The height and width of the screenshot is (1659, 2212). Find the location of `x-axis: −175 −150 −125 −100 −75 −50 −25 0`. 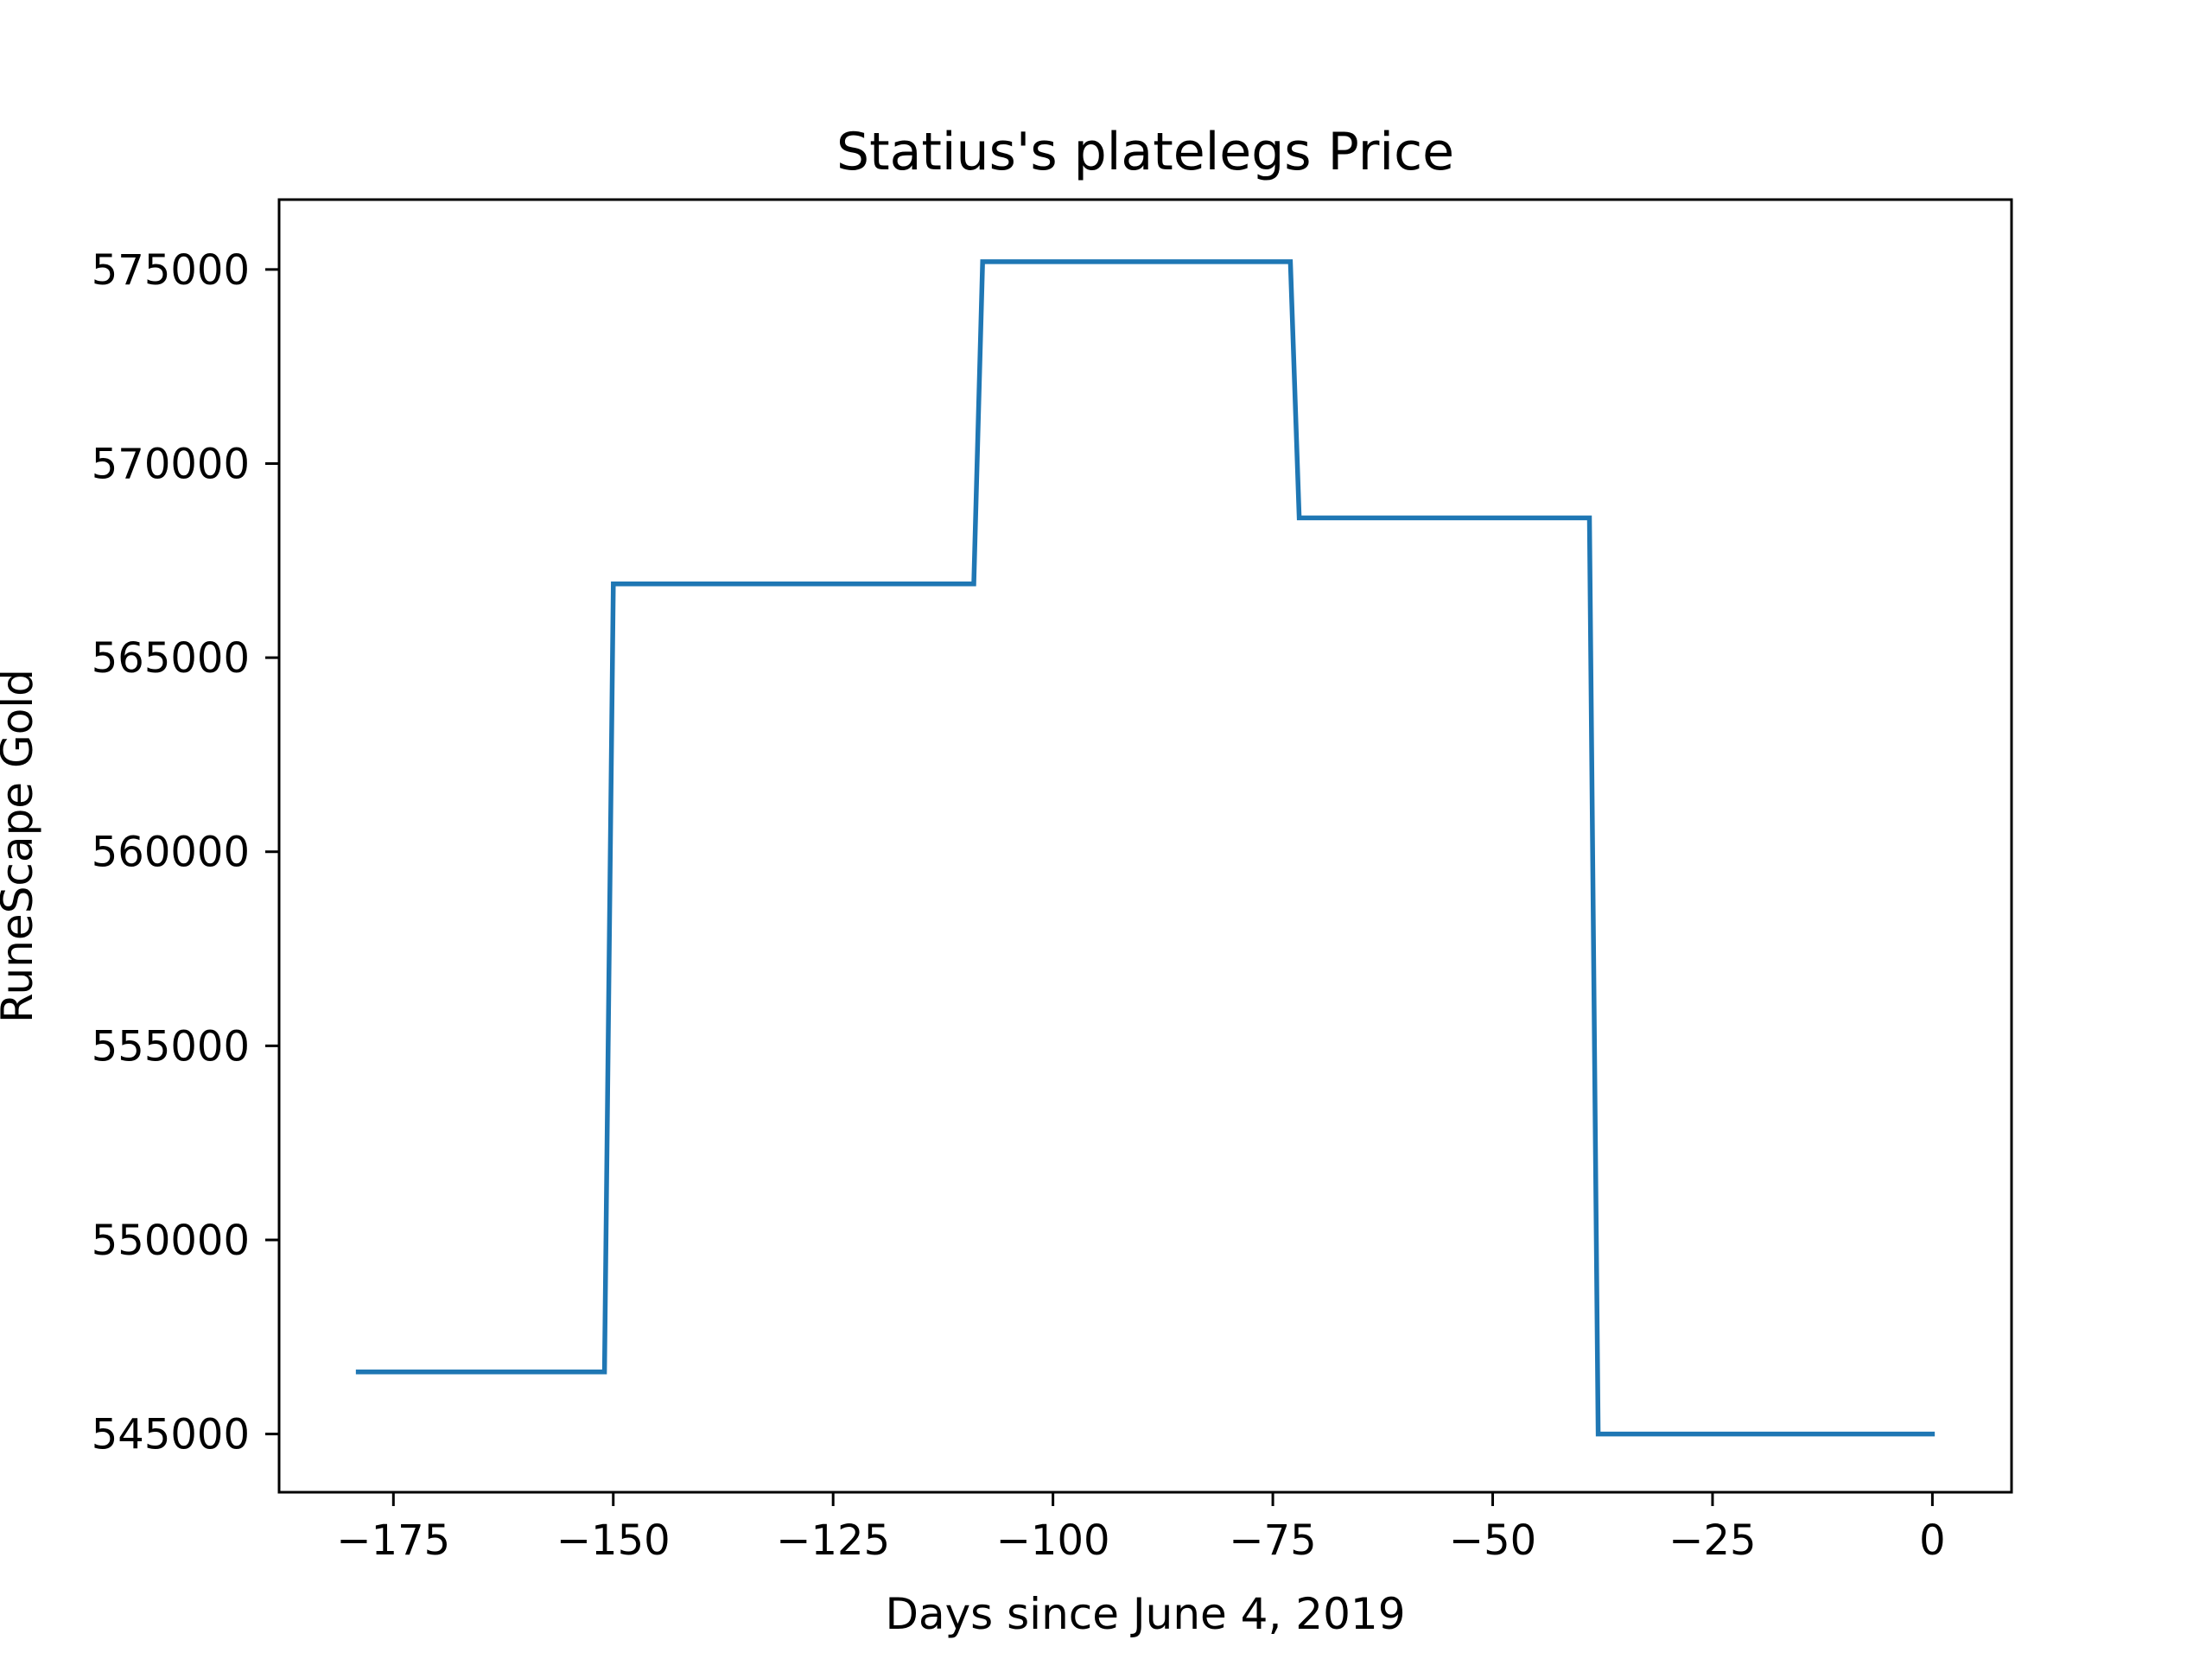

x-axis: −175 −150 −125 −100 −75 −50 −25 0 is located at coordinates (1141, 1528).